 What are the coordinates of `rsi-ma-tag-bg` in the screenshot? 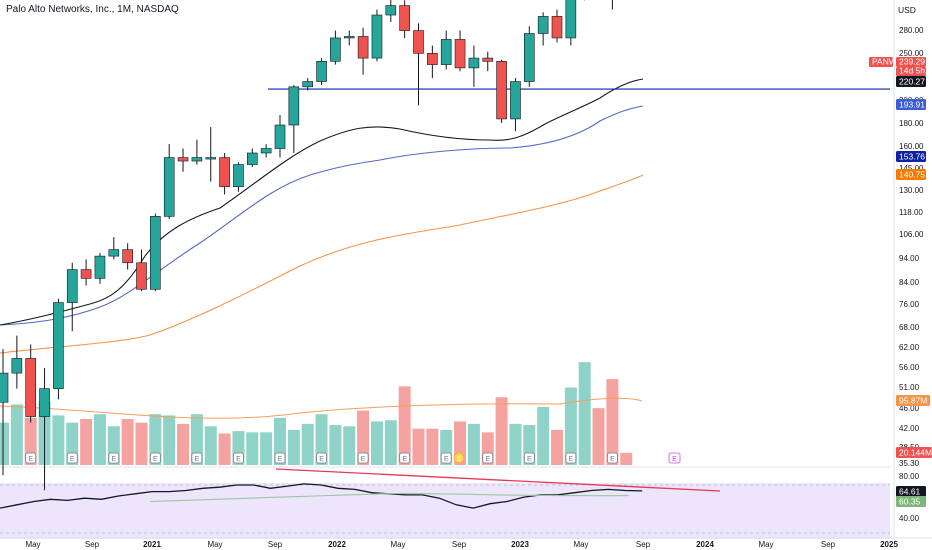 It's located at (911, 501).